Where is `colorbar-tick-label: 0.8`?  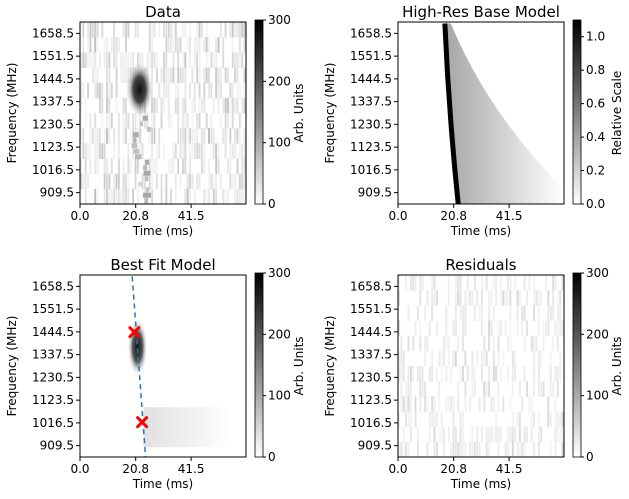 colorbar-tick-label: 0.8 is located at coordinates (595, 70).